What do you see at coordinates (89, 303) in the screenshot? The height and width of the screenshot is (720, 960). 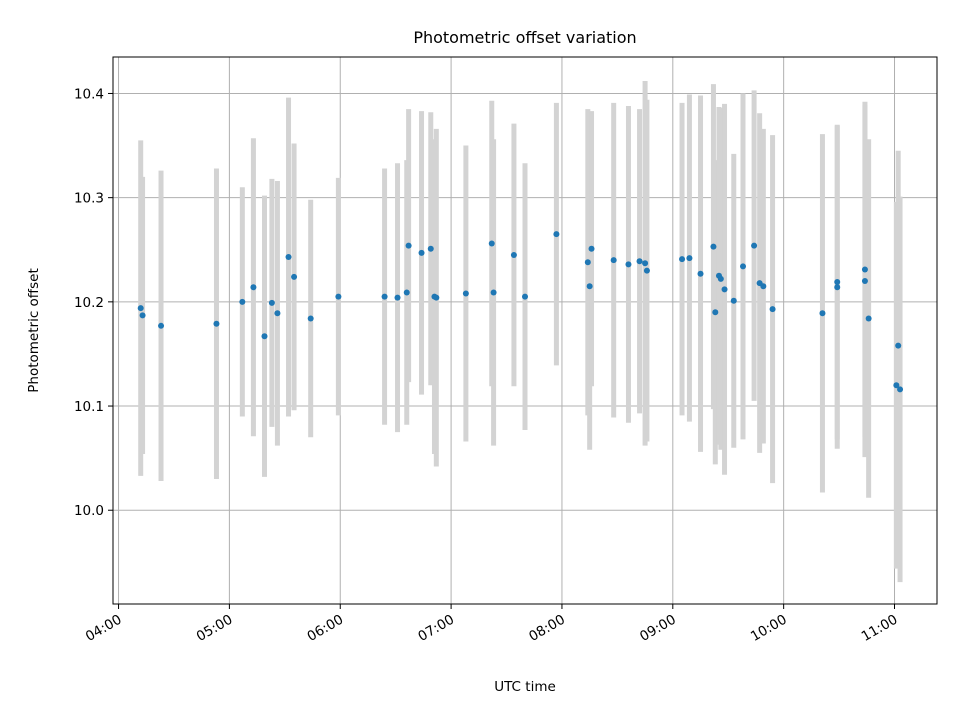 I see `y-tick-label: 10.2` at bounding box center [89, 303].